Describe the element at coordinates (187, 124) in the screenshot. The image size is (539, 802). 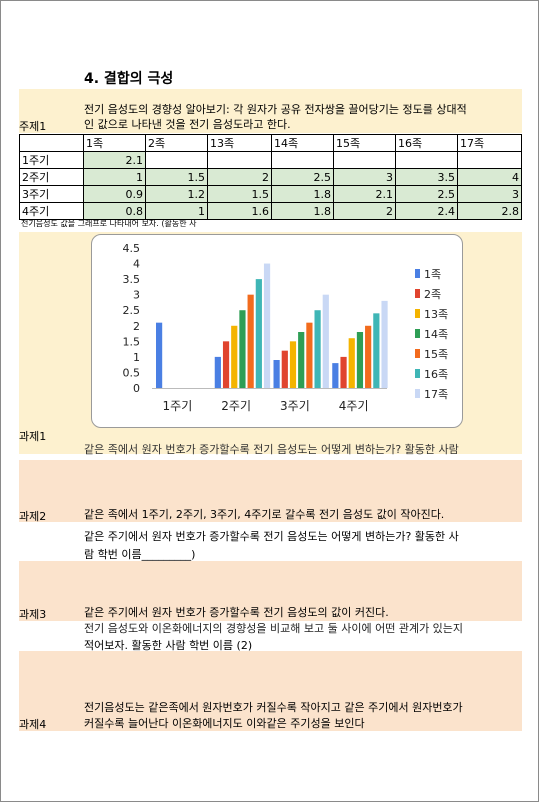
I see `topic-text-line2: 인 값으로 나타낸 것을 전기 음성도라고 한다.` at that location.